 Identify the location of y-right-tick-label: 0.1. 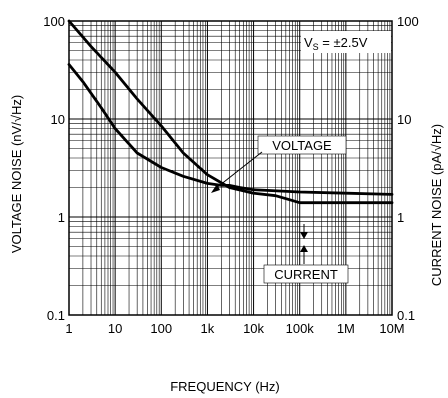
(406, 315).